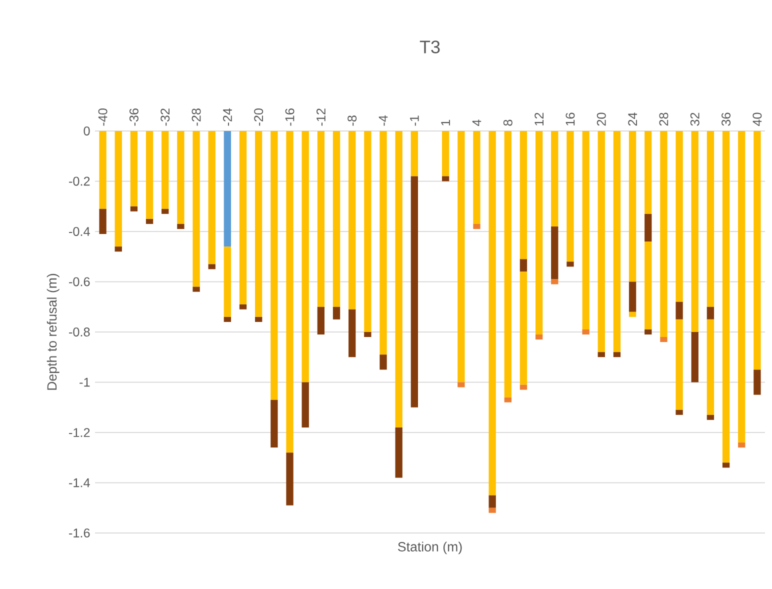 The width and height of the screenshot is (772, 589). I want to click on x-tick-label: 4, so click(477, 123).